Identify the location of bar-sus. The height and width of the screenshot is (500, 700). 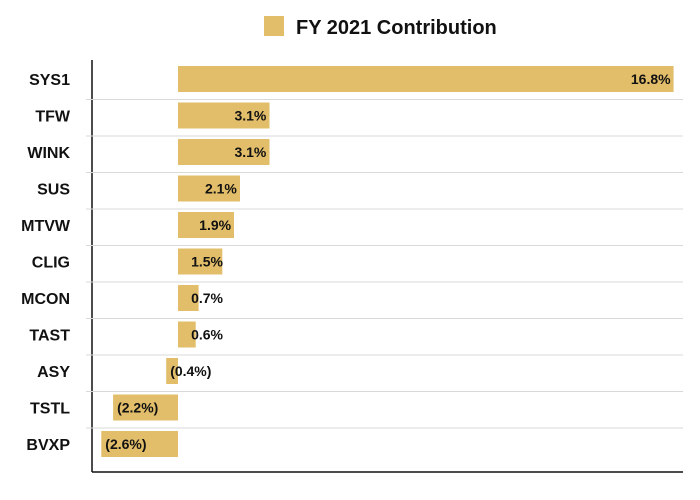
(209, 188).